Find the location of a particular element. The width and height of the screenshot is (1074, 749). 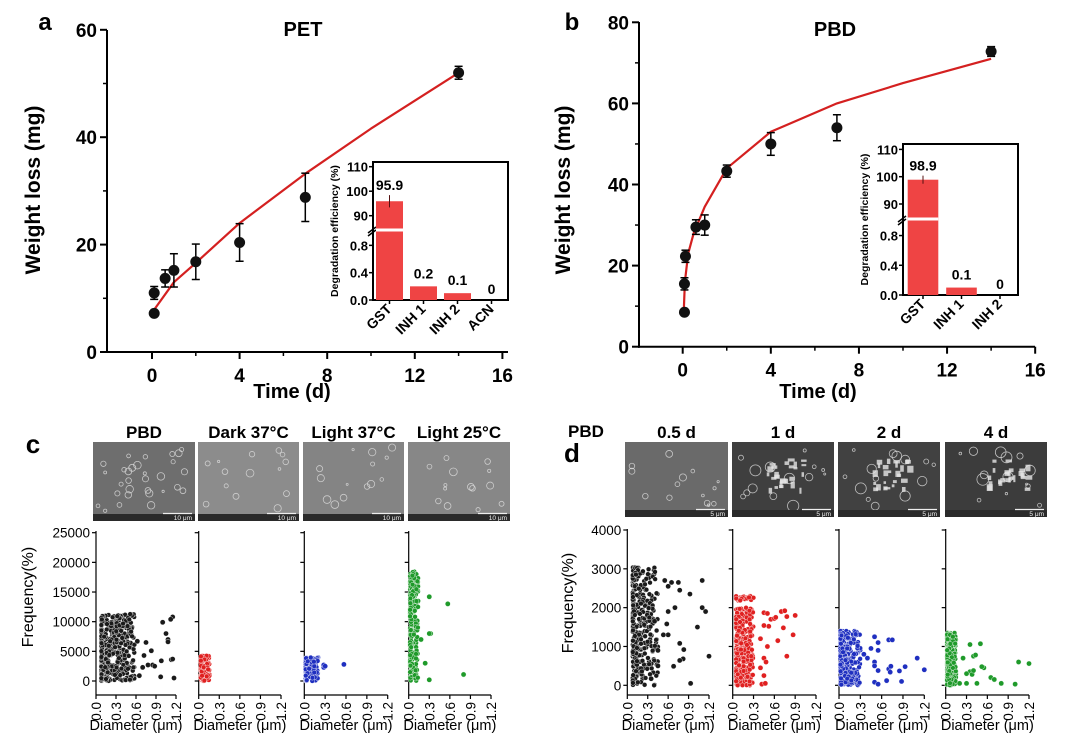

sem-image: 5 μm is located at coordinates (889, 480).